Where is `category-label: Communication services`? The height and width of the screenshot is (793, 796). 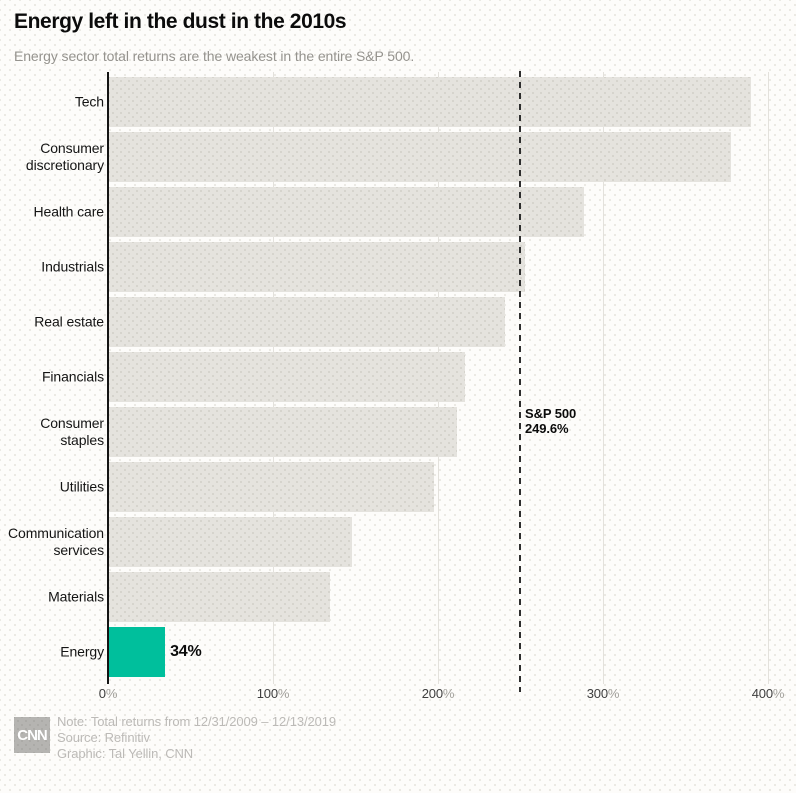 category-label: Communication services is located at coordinates (56, 541).